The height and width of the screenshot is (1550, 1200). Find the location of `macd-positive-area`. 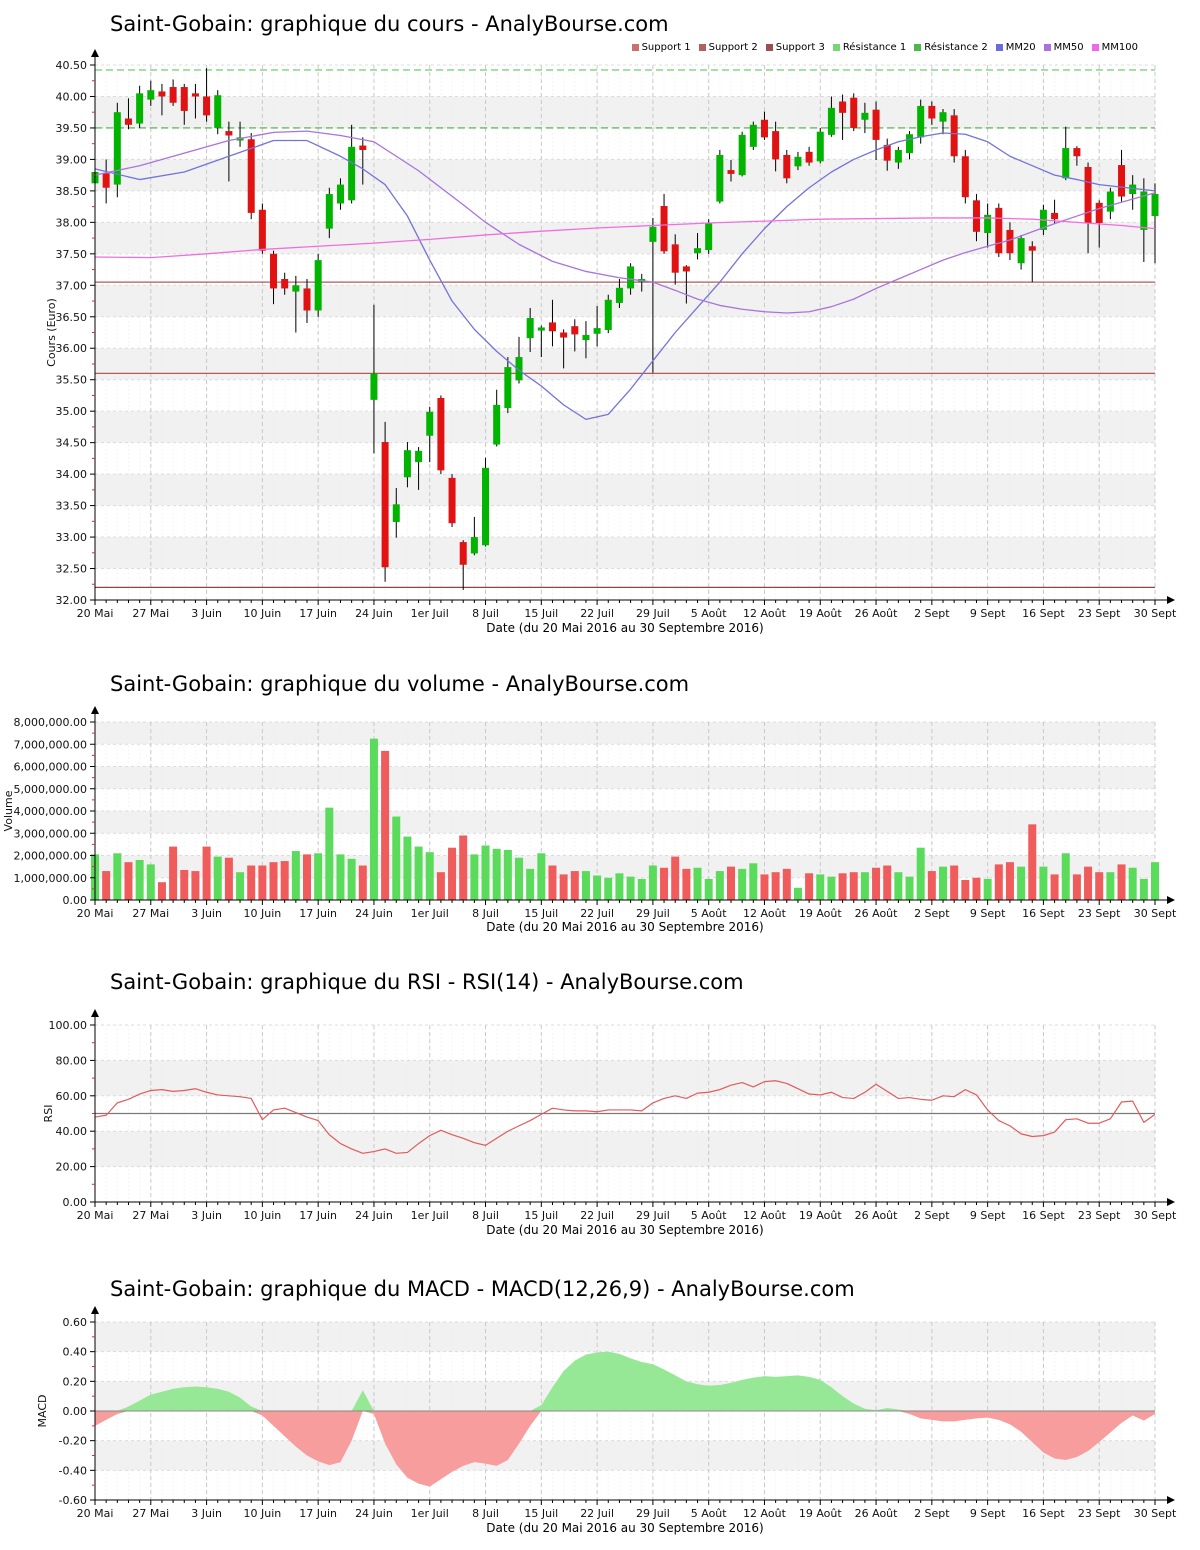

macd-positive-area is located at coordinates (625, 1381).